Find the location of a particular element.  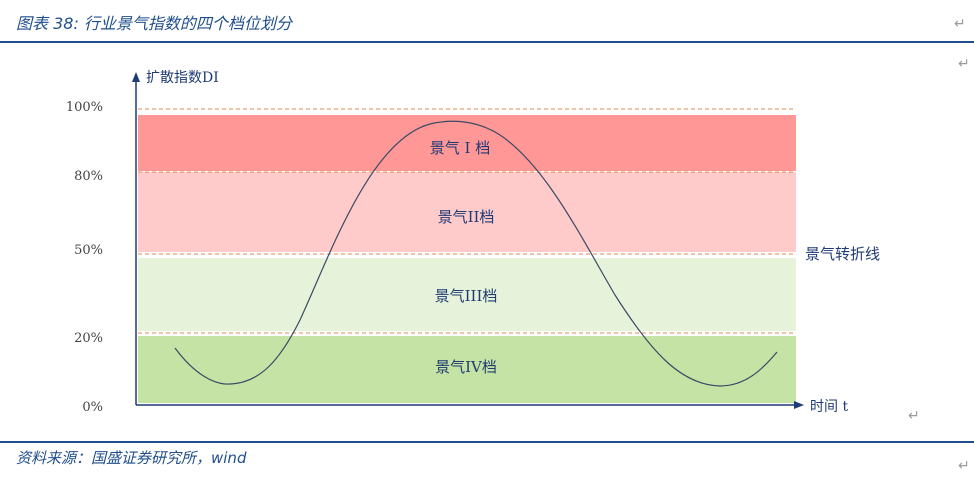

band-1-label: 景气 I 档 is located at coordinates (460, 148).